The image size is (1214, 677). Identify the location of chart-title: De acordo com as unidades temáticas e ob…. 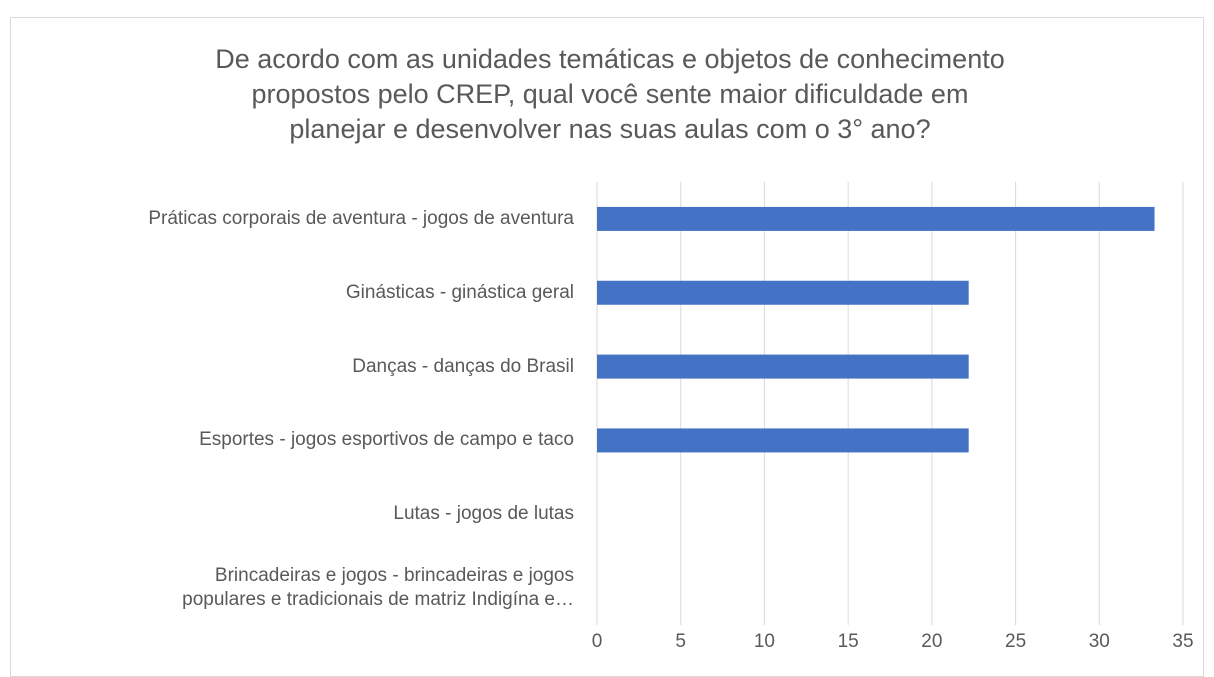
(610, 94).